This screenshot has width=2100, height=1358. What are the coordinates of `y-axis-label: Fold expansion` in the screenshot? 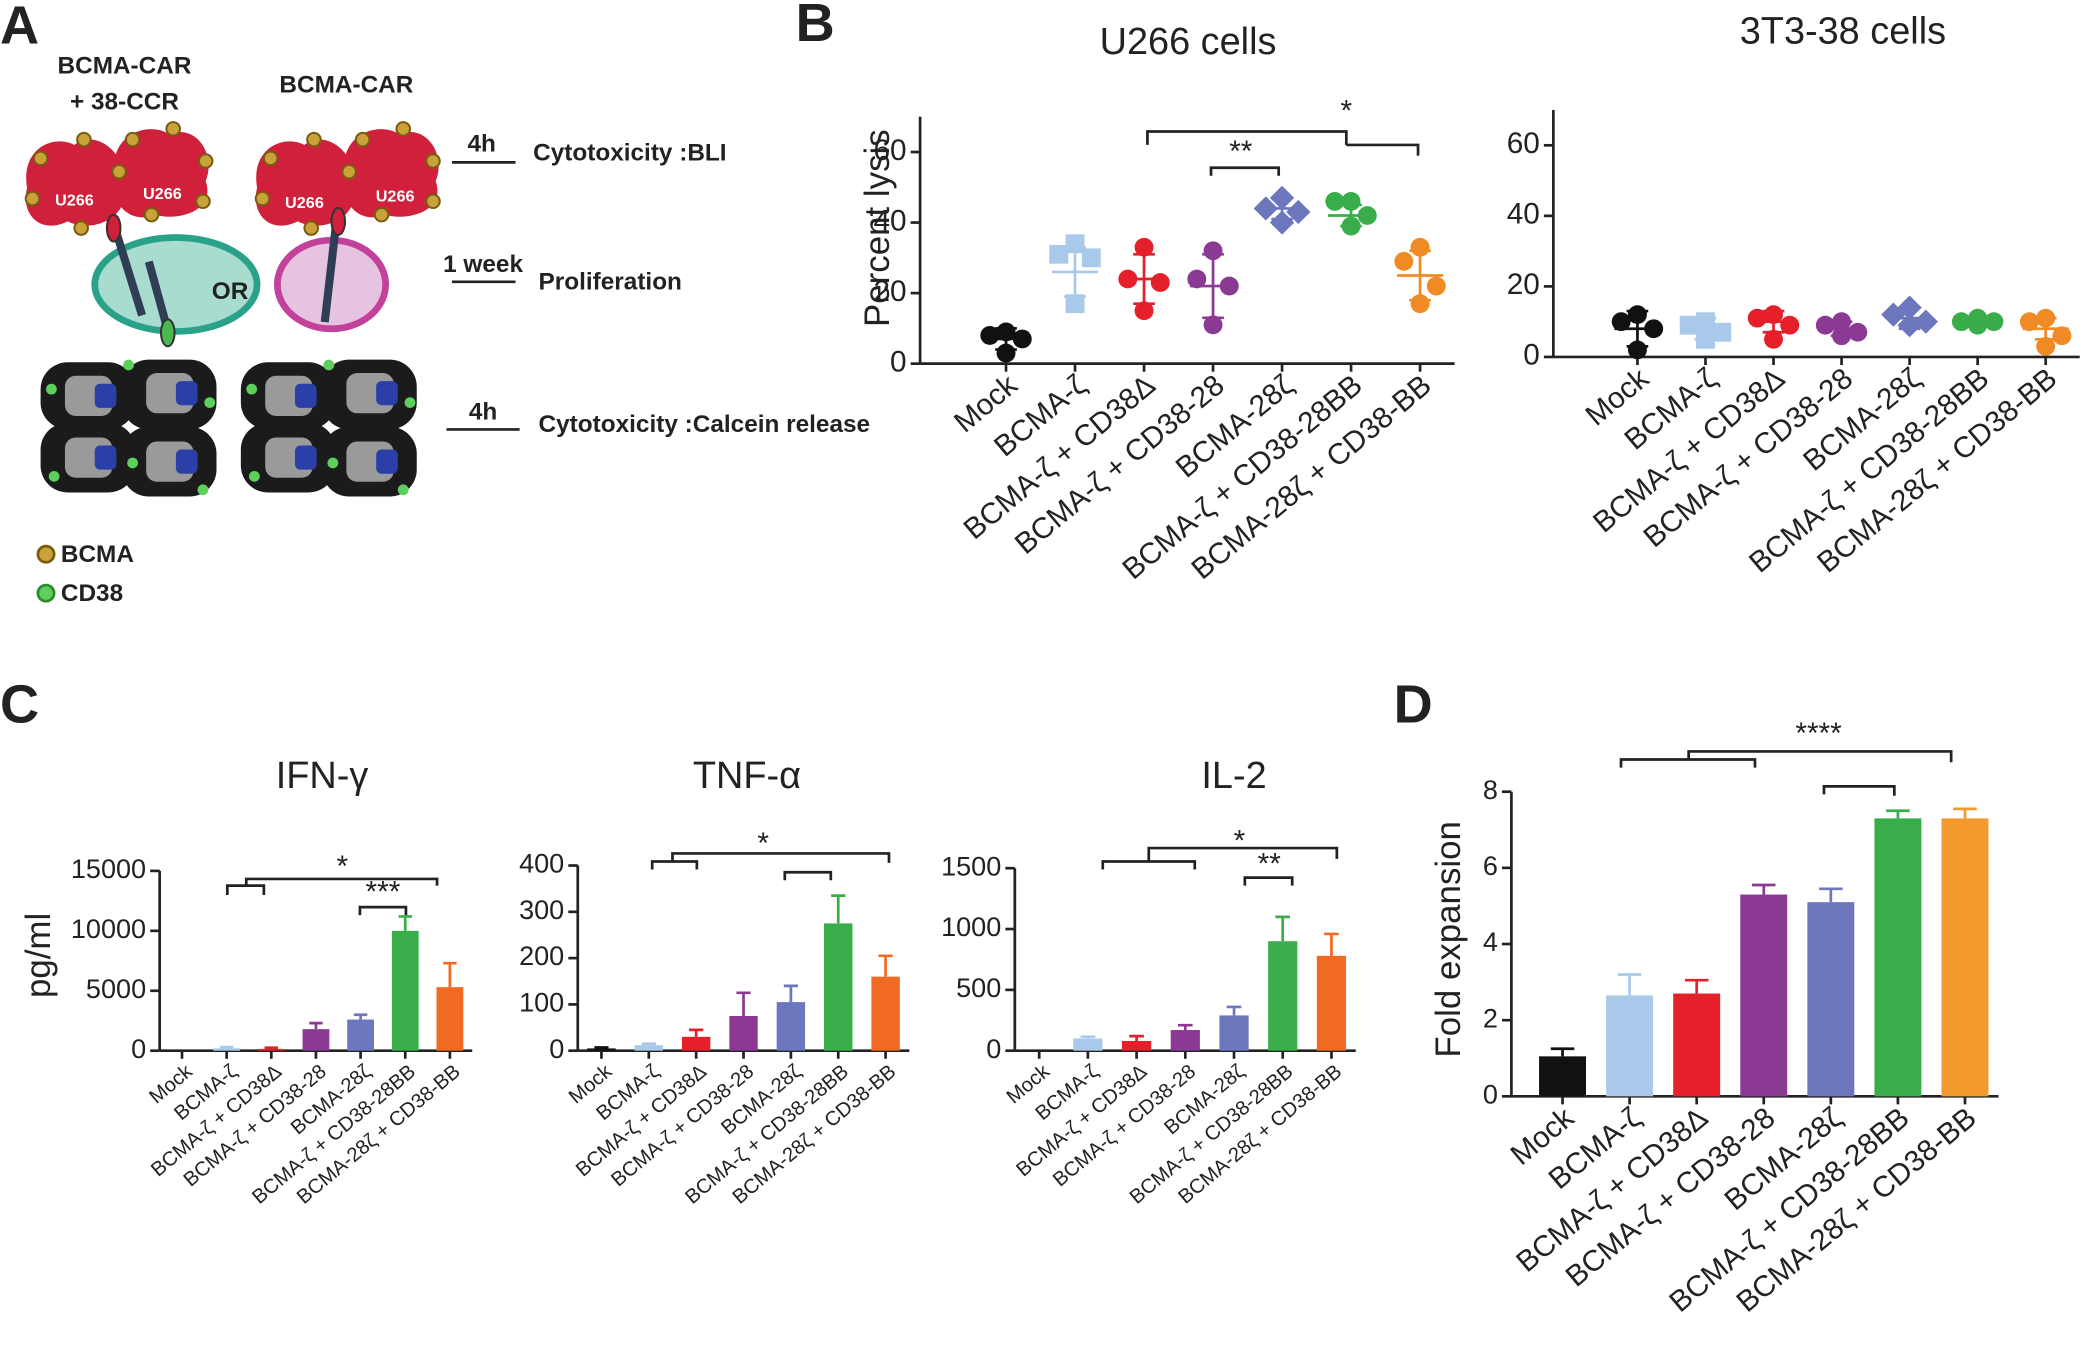 It's located at (1448, 939).